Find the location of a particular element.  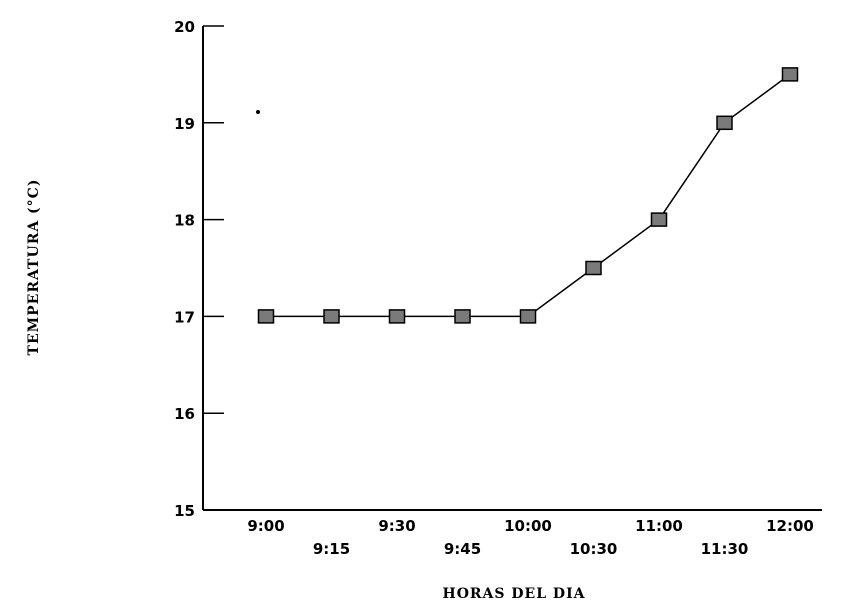

y-ticks-group: 15 16 17 18 19 20 is located at coordinates (199, 269).